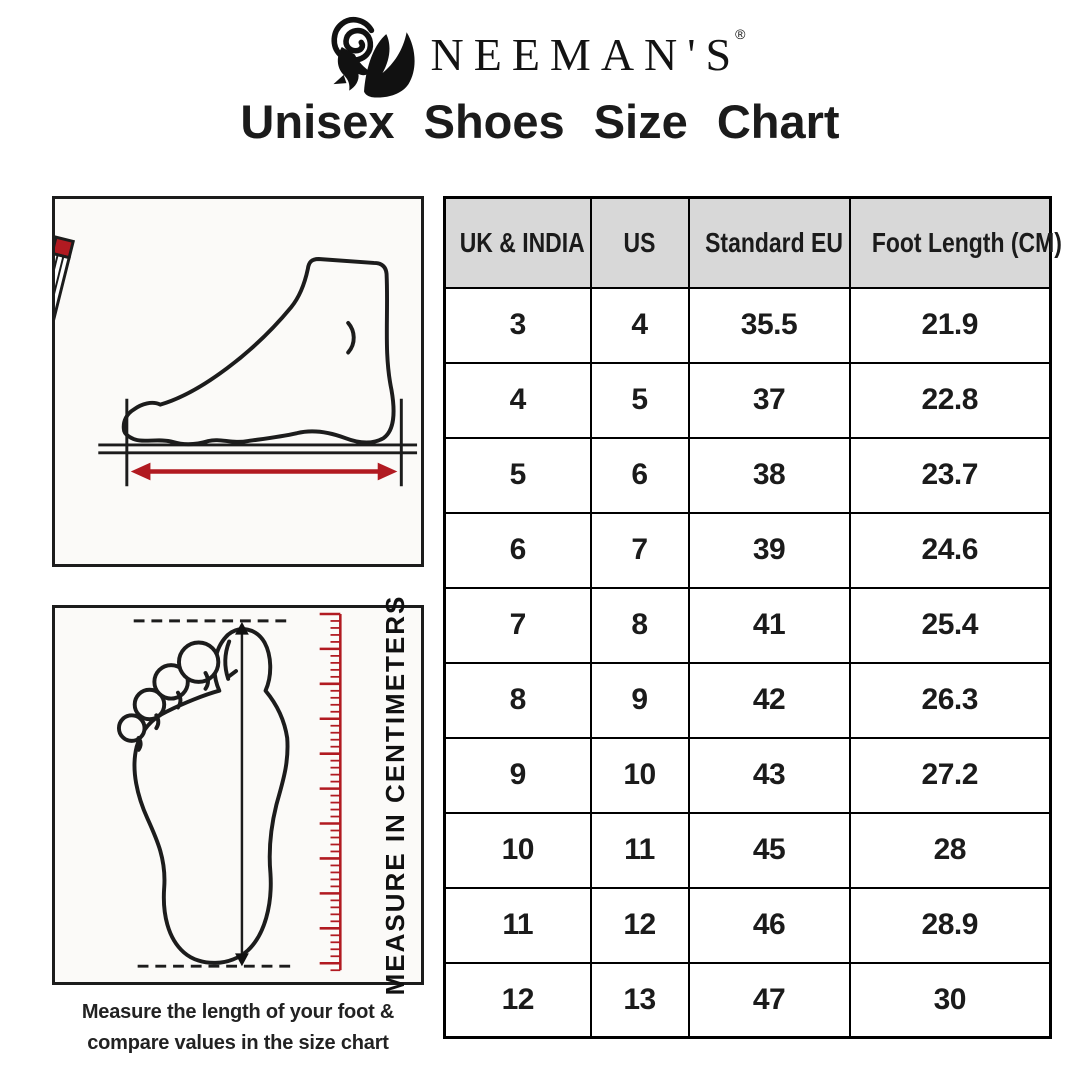 The image size is (1080, 1080). Describe the element at coordinates (769, 775) in the screenshot. I see `table-cell: 43` at that location.